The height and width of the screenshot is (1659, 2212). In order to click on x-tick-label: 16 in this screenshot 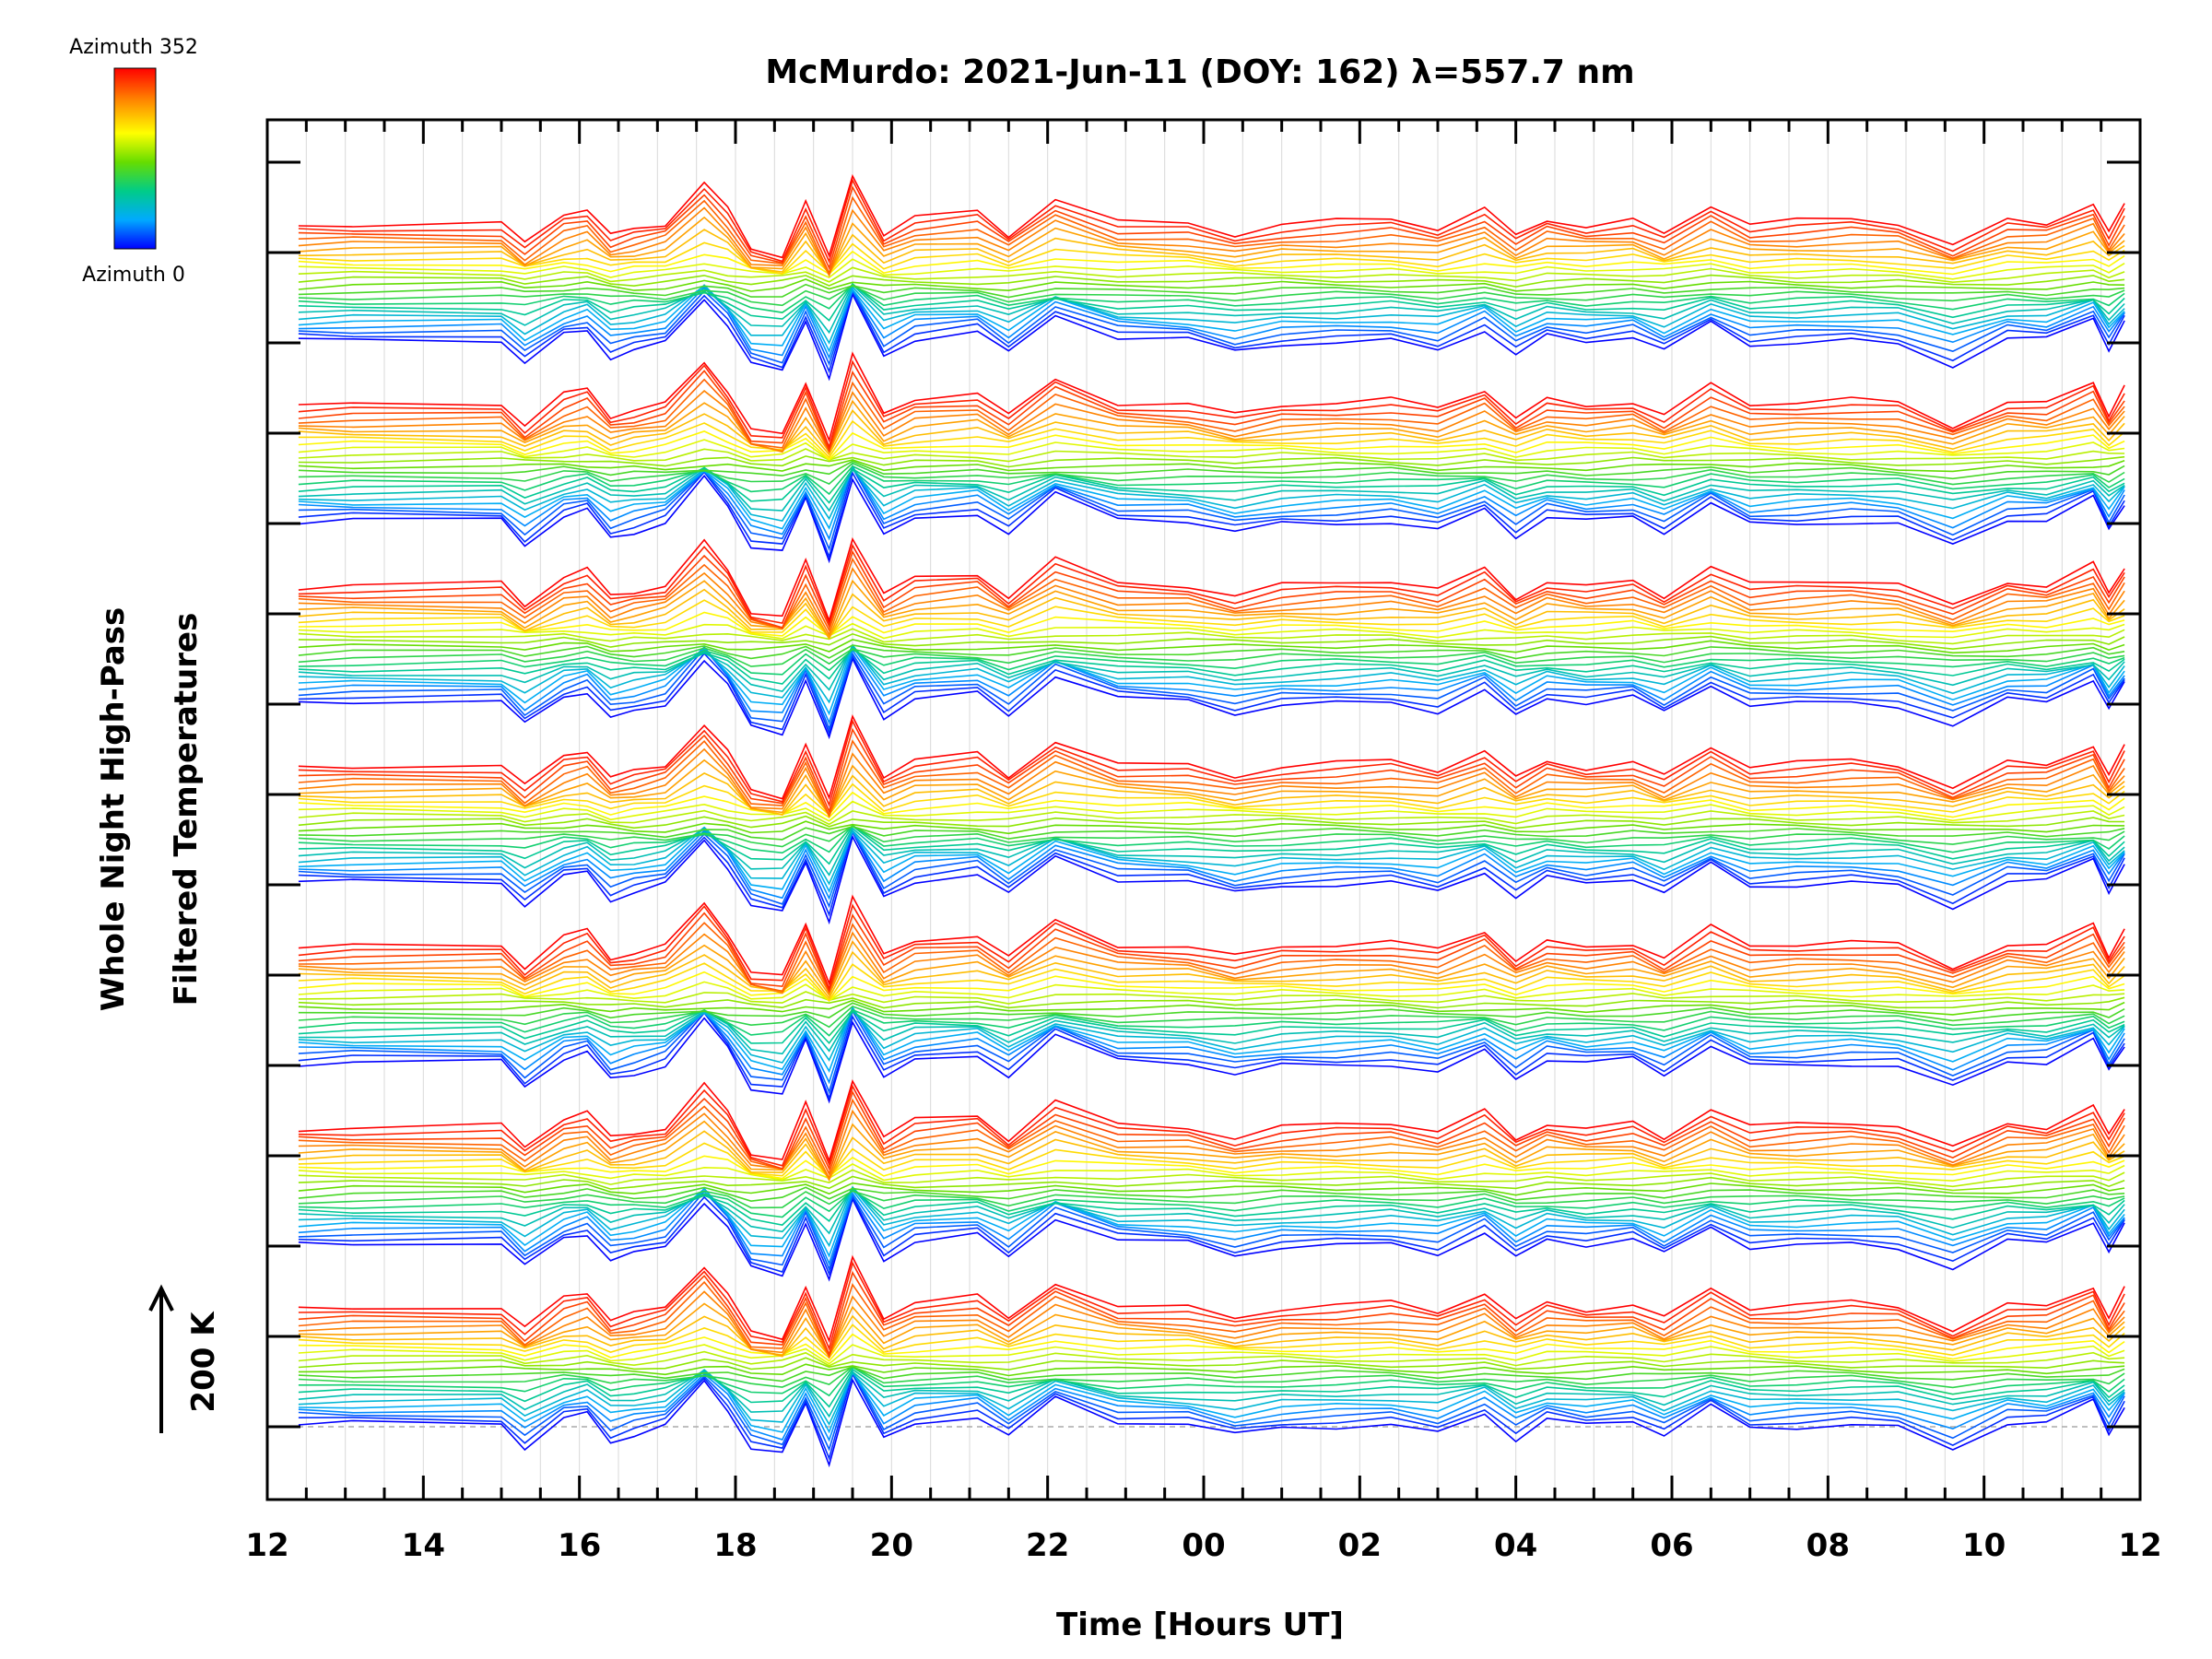, I will do `click(579, 1545)`.